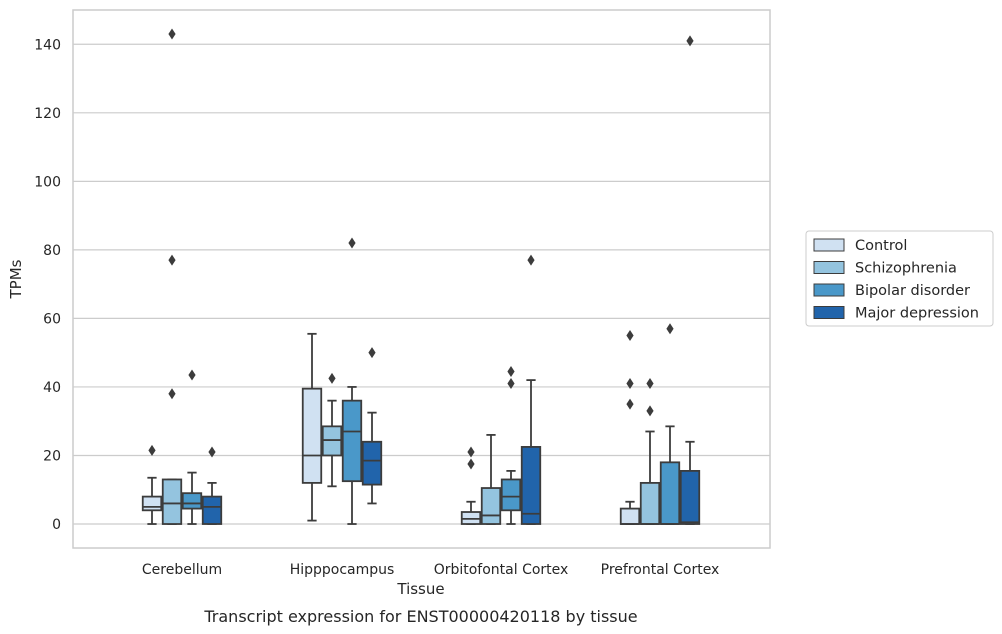 This screenshot has width=1002, height=634. What do you see at coordinates (420, 589) in the screenshot?
I see `x-axis-label: Tissue` at bounding box center [420, 589].